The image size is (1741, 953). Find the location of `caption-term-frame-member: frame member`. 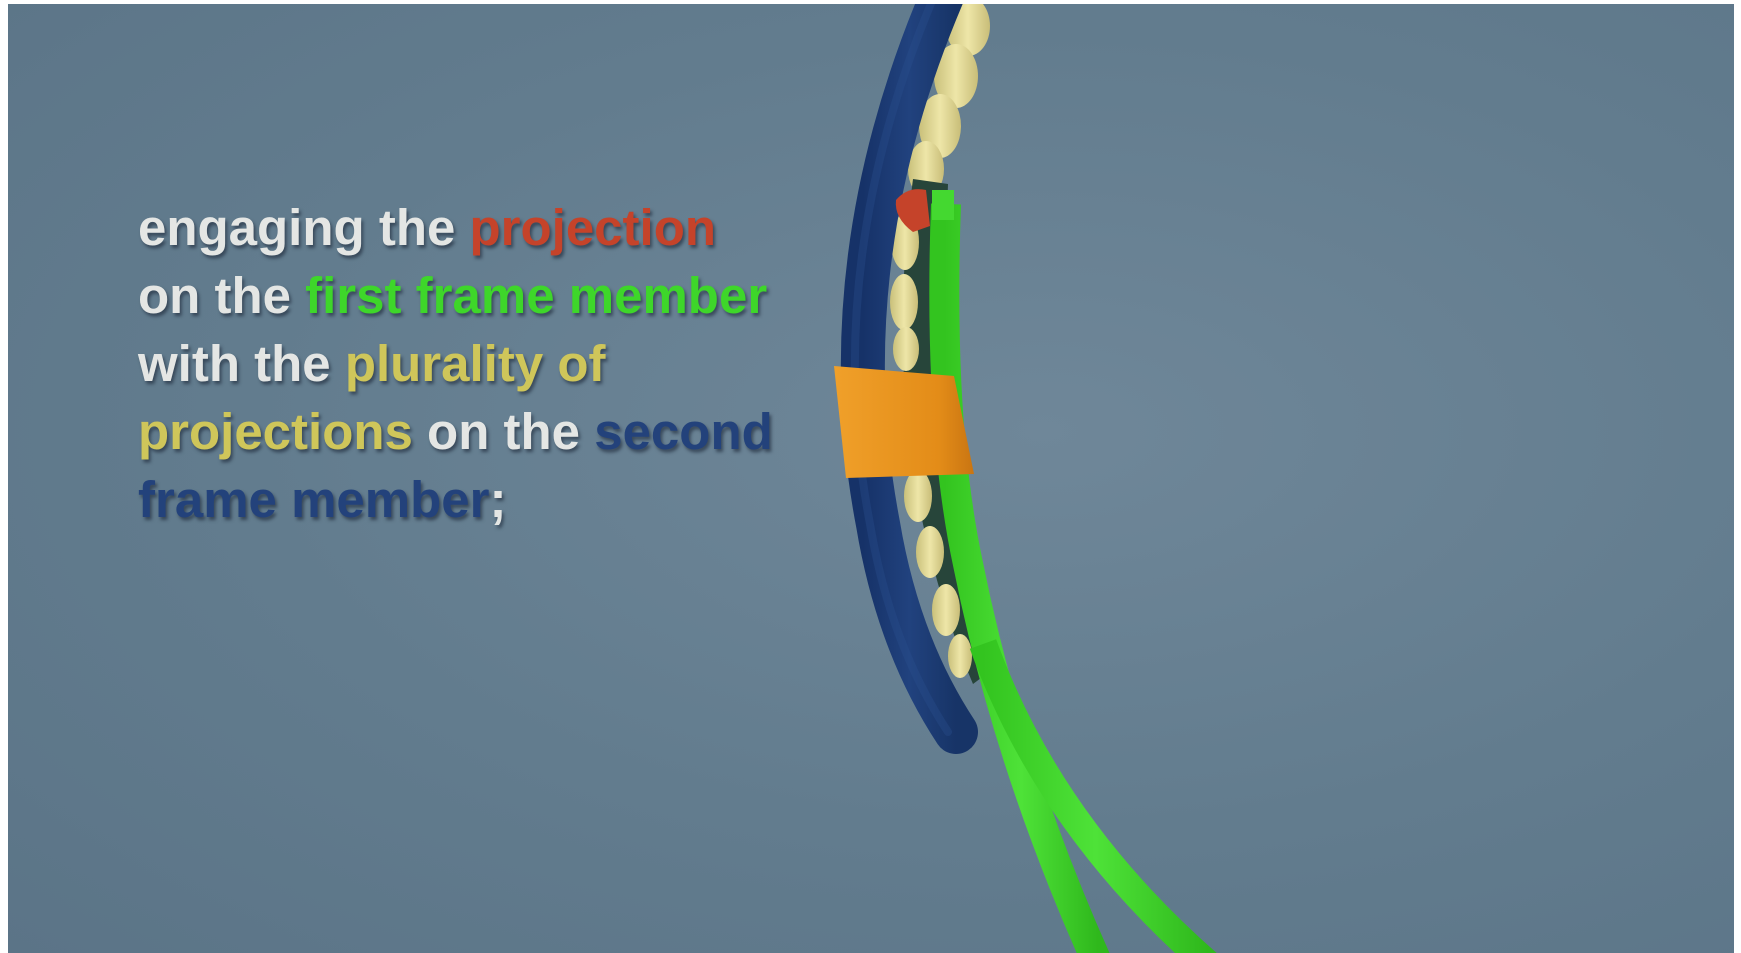

caption-term-frame-member: frame member is located at coordinates (314, 499).